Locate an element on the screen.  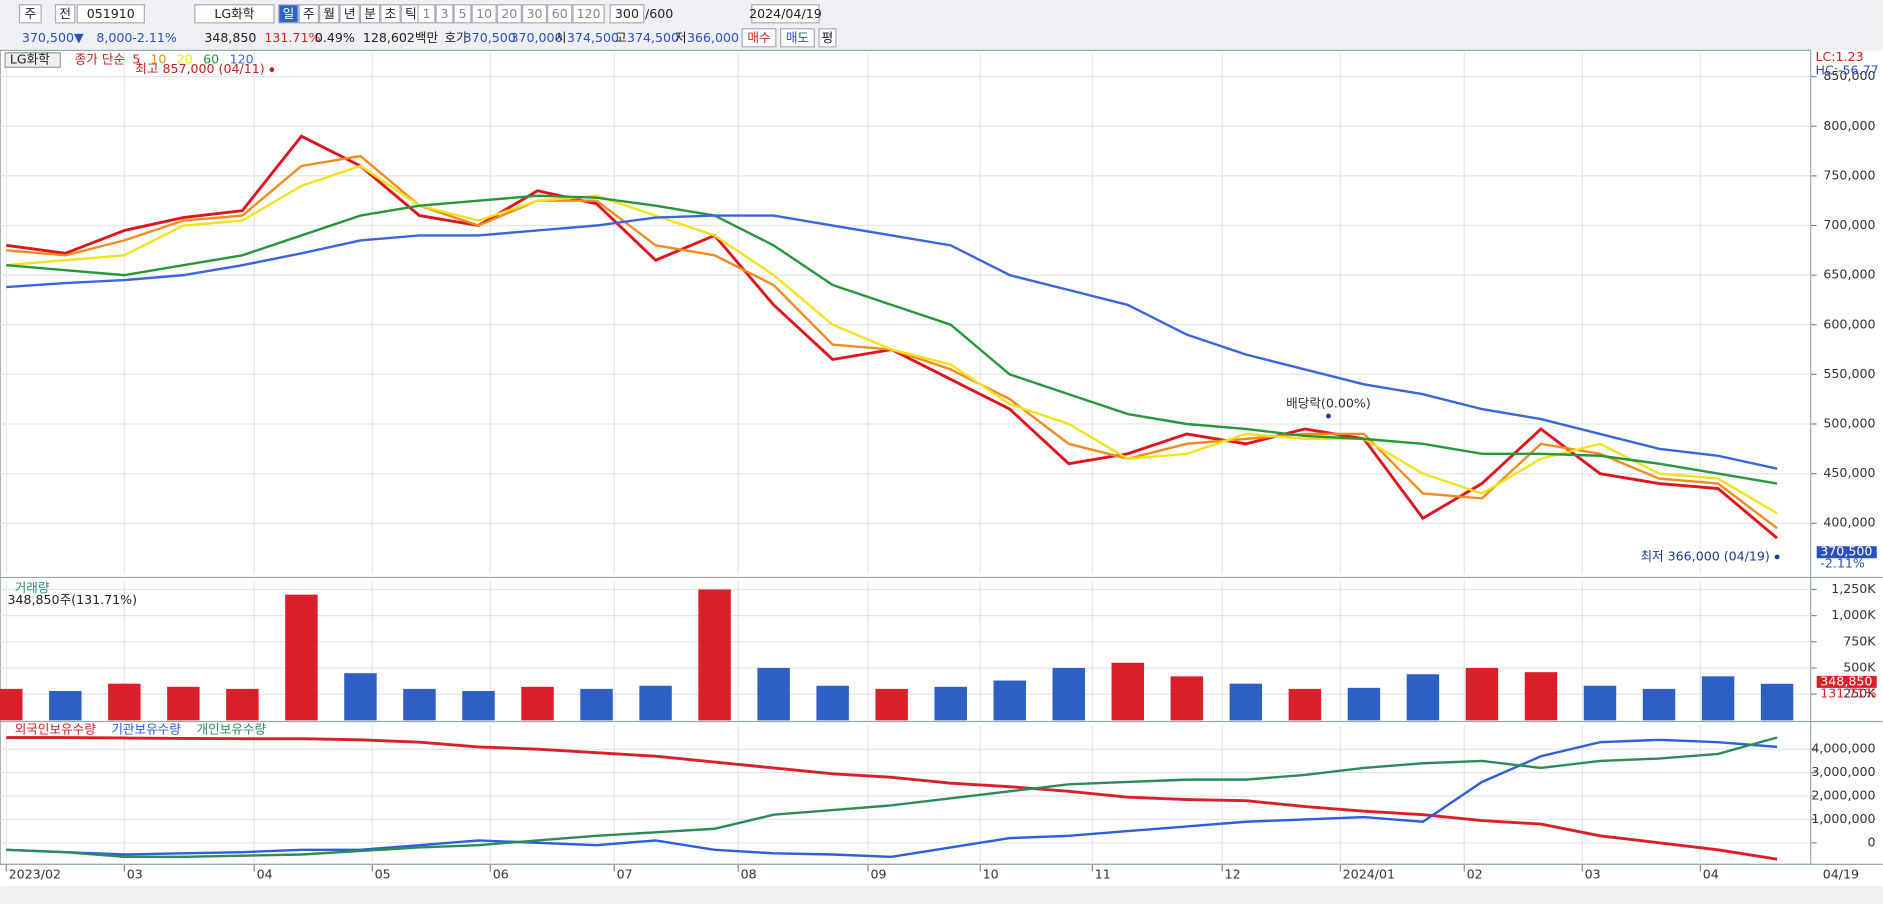
interval: 120 is located at coordinates (589, 13).